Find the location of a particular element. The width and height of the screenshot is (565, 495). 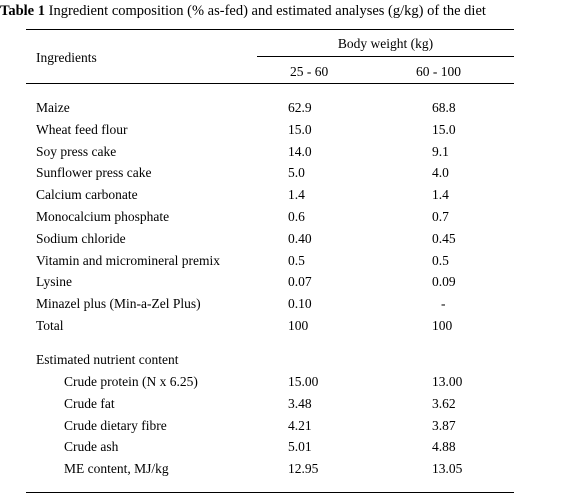

nutrient-value-25-60: 5.01 is located at coordinates (300, 446).